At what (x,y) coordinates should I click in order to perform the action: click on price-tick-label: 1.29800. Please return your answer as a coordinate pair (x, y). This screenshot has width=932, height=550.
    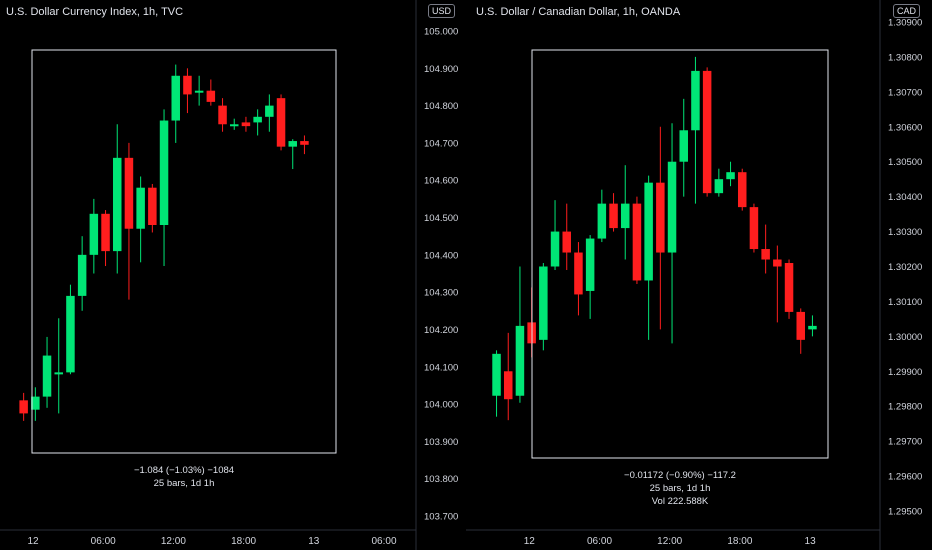
    Looking at the image, I should click on (905, 407).